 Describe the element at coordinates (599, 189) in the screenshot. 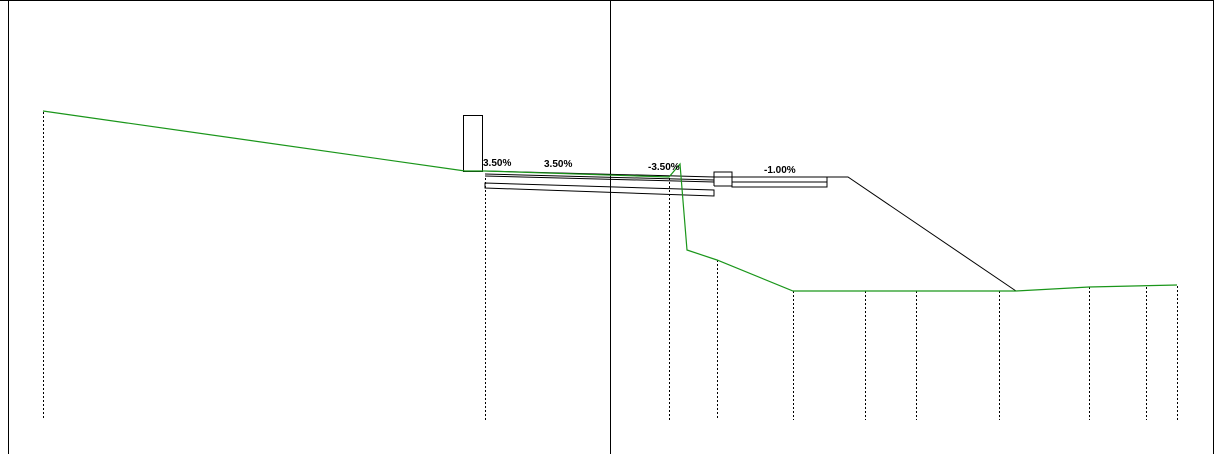

I see `base-layer` at that location.